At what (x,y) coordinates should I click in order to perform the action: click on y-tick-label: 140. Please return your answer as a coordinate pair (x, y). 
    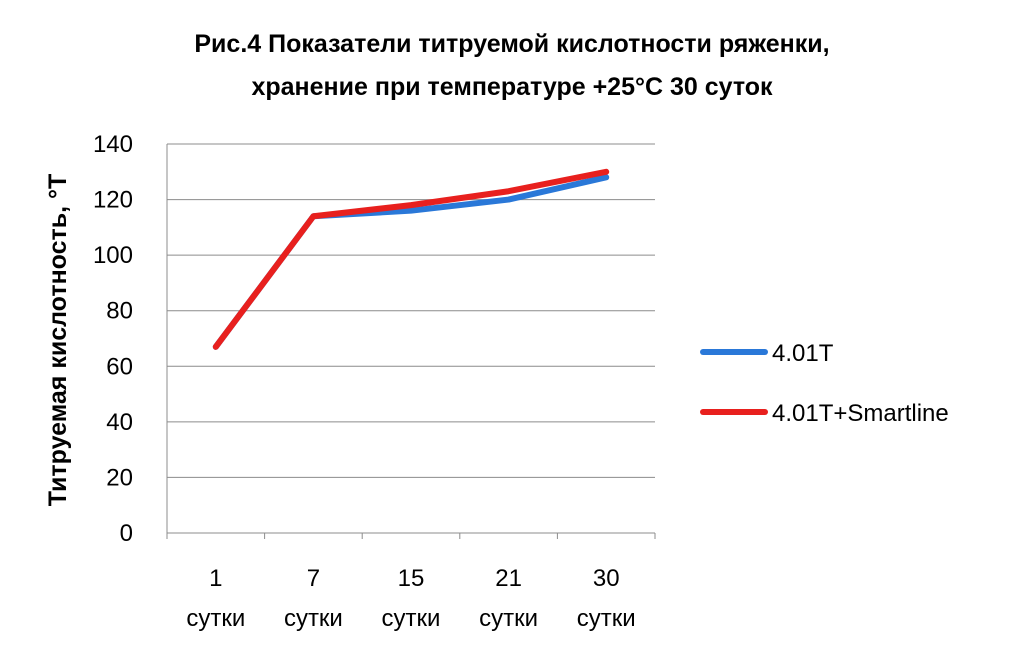
    Looking at the image, I should click on (113, 144).